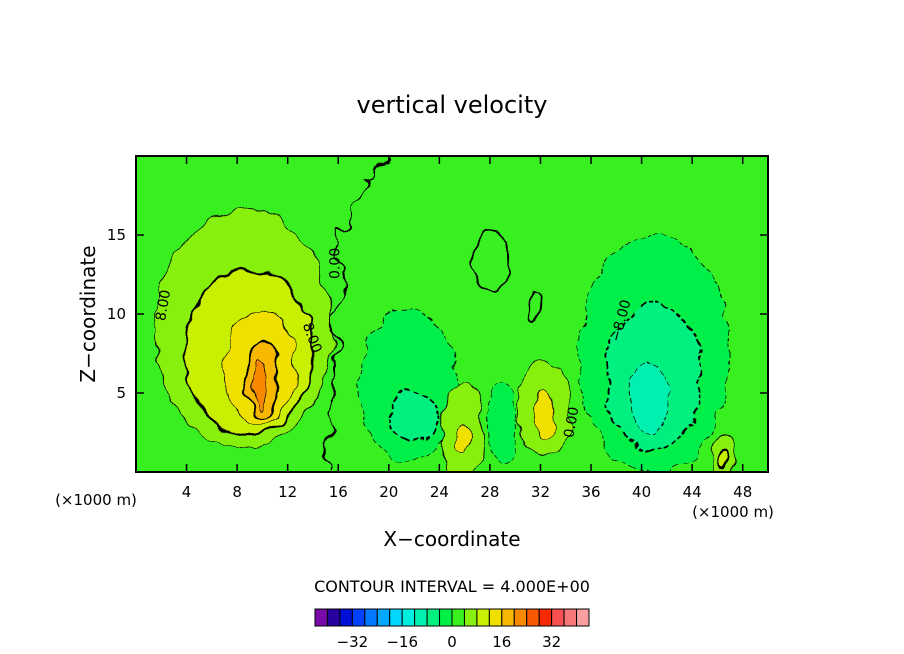 The width and height of the screenshot is (904, 654). Describe the element at coordinates (452, 642) in the screenshot. I see `colorbar-tick-label-2: 0` at that location.